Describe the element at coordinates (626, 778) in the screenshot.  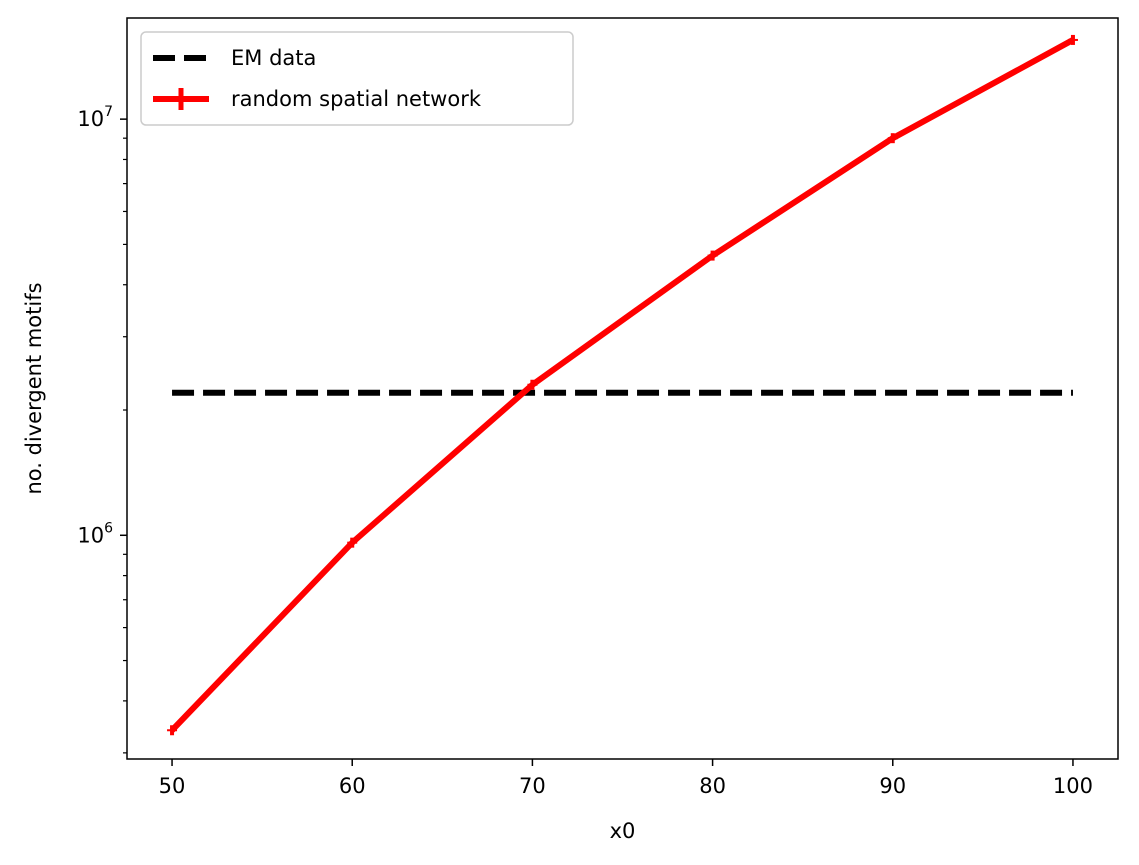
I see `x-axis: 50 60 70 80 90 100` at that location.